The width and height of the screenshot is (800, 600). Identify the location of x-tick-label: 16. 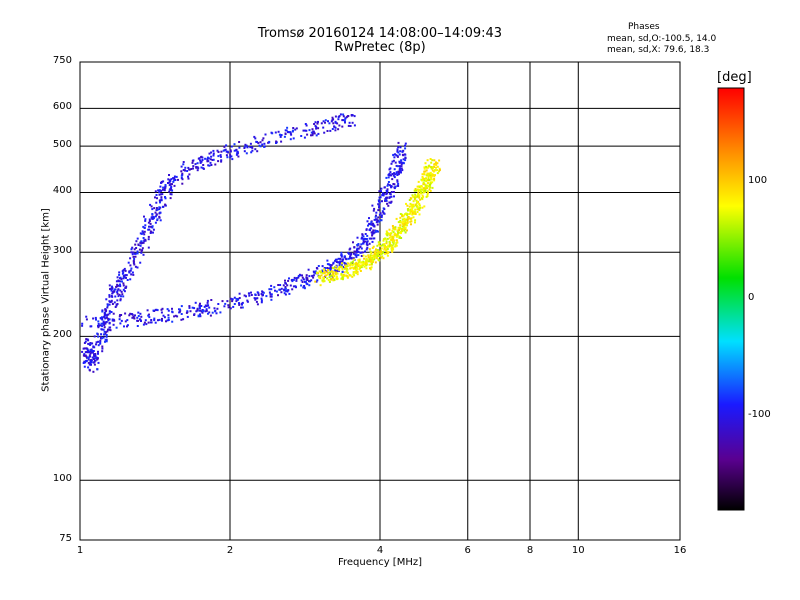
(680, 550).